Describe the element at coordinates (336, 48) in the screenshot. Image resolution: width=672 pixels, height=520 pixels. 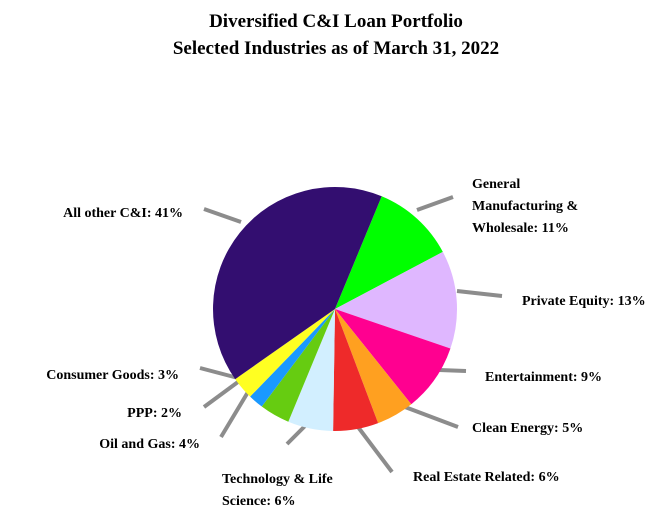
I see `chart-subtitle: Selected Industries as of March 31, 2022` at that location.